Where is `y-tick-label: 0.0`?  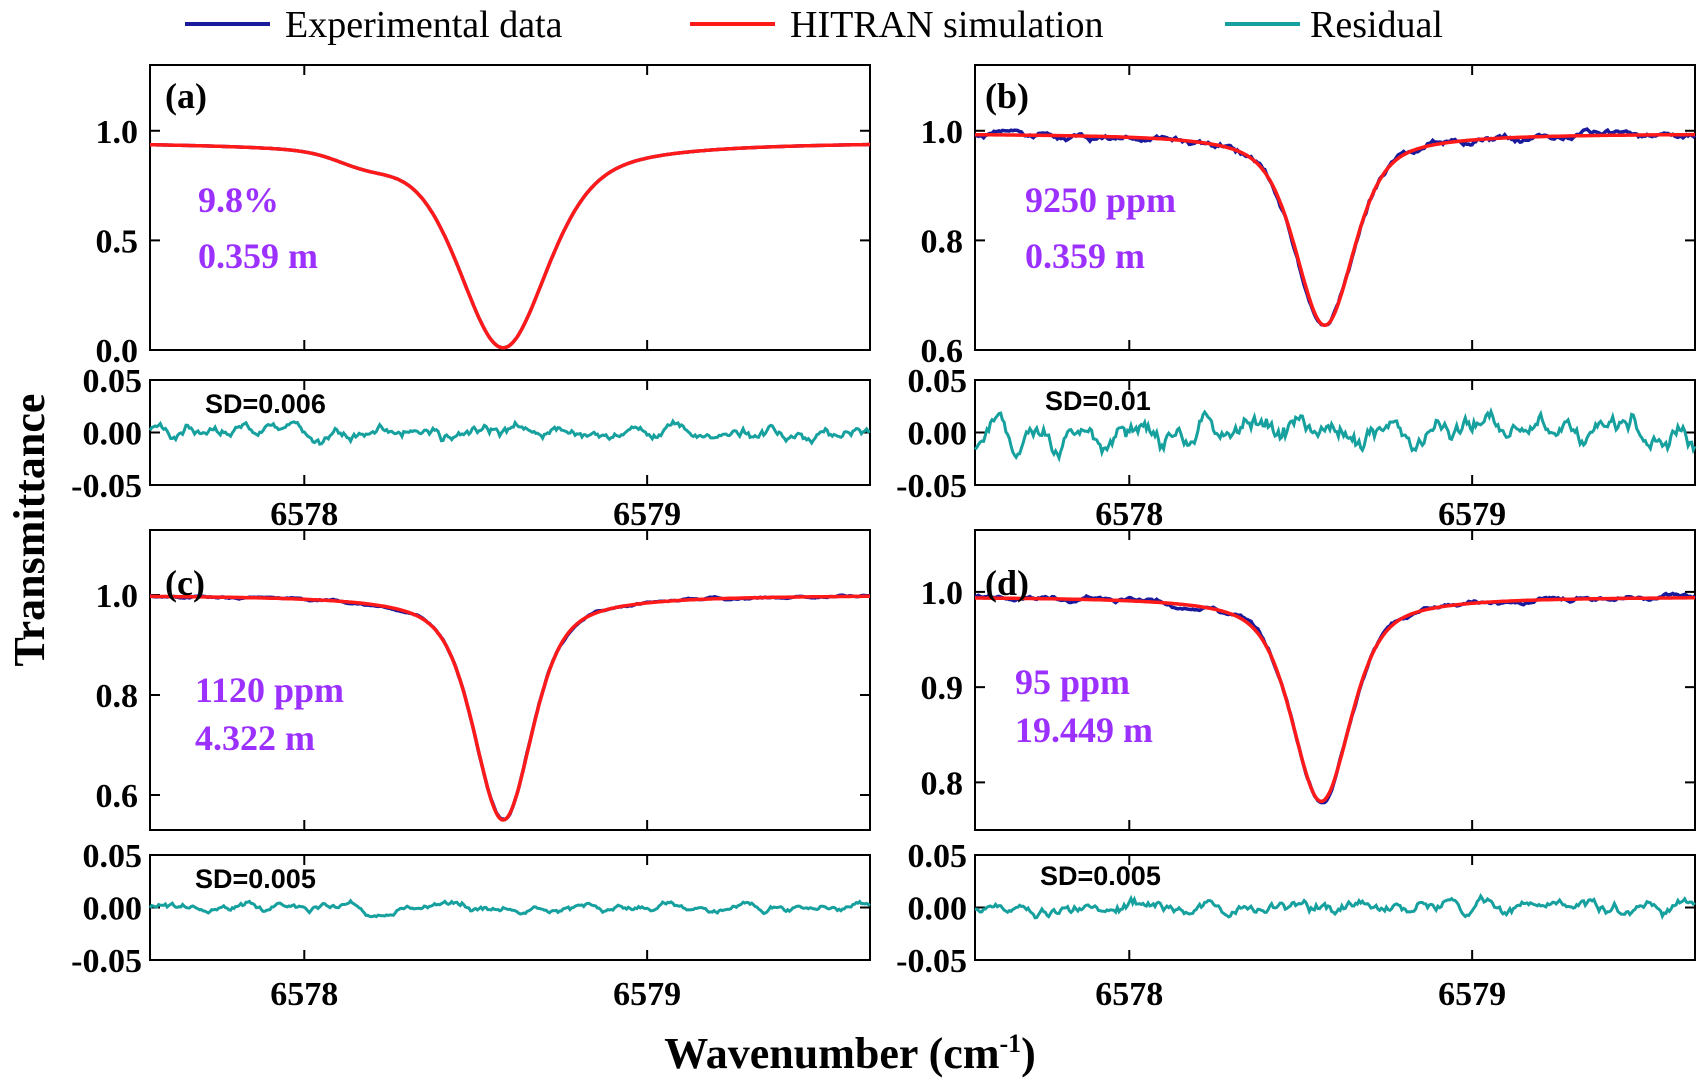 y-tick-label: 0.0 is located at coordinates (117, 351).